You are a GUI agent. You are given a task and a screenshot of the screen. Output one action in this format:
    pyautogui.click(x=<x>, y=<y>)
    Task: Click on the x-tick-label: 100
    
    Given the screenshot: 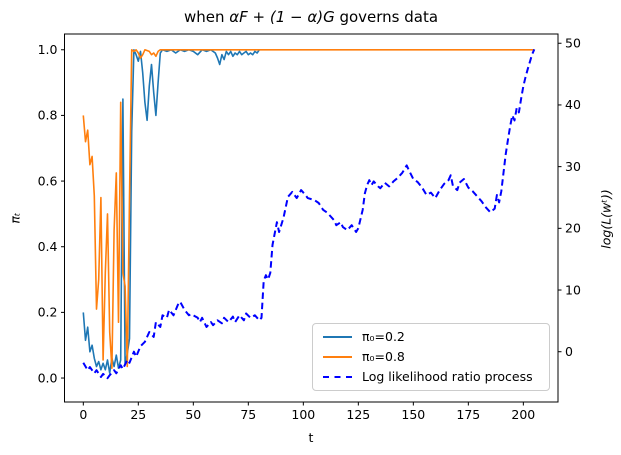 What is the action you would take?
    pyautogui.click(x=303, y=414)
    